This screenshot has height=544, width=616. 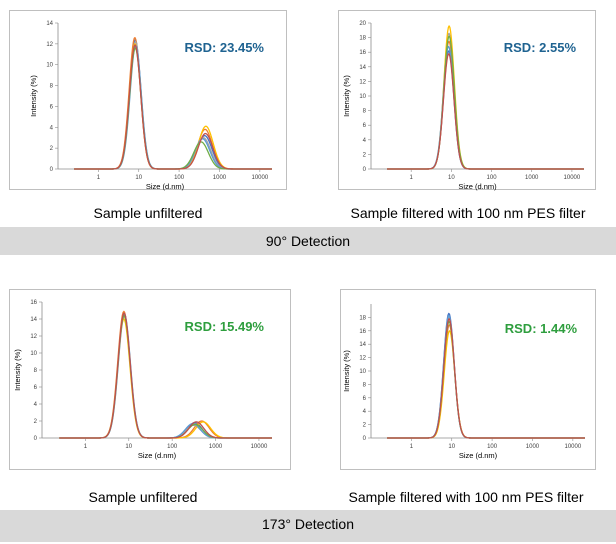 What do you see at coordinates (540, 47) in the screenshot?
I see `rsd-annotation: RSD: 2.55%` at bounding box center [540, 47].